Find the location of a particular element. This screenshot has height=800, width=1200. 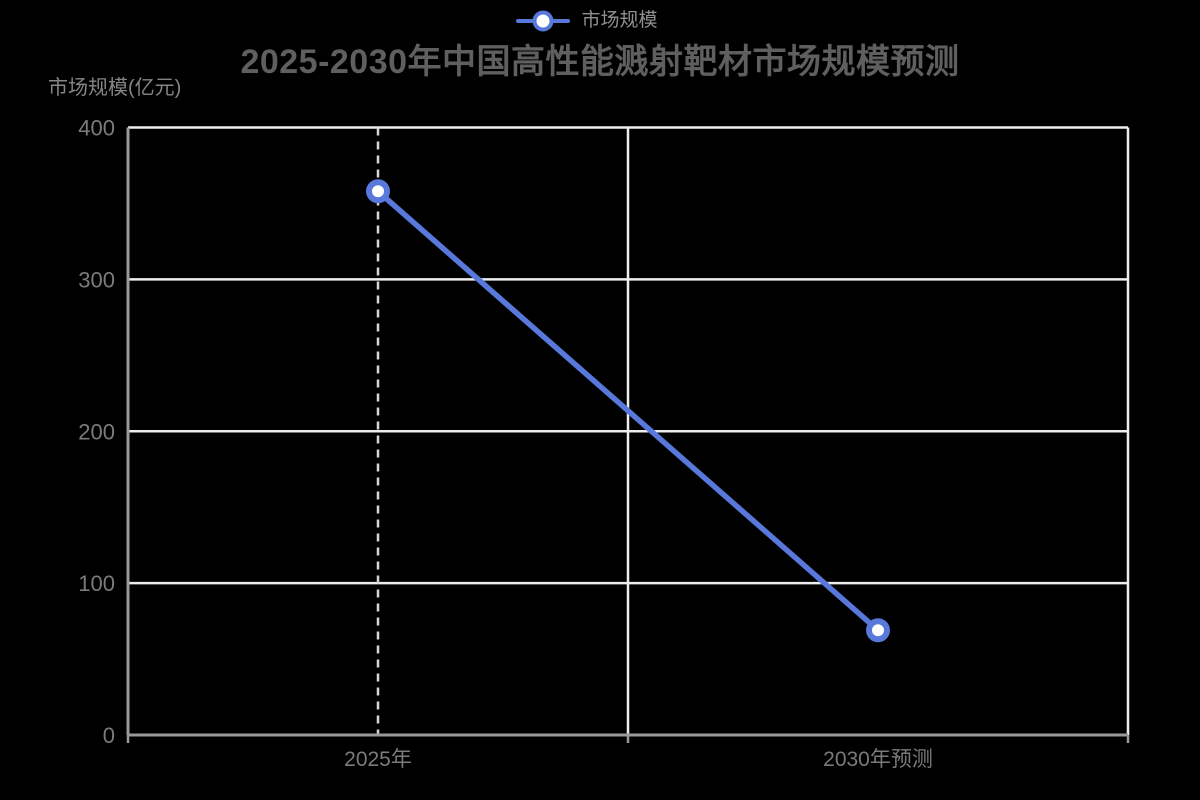

legend-label: 市场规模 is located at coordinates (619, 20).